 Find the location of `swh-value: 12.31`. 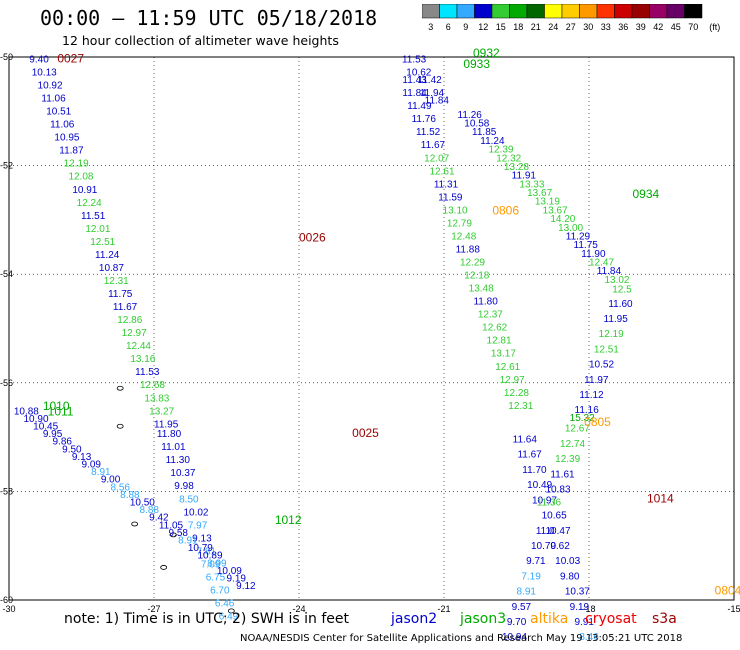

swh-value: 12.31 is located at coordinates (116, 281).